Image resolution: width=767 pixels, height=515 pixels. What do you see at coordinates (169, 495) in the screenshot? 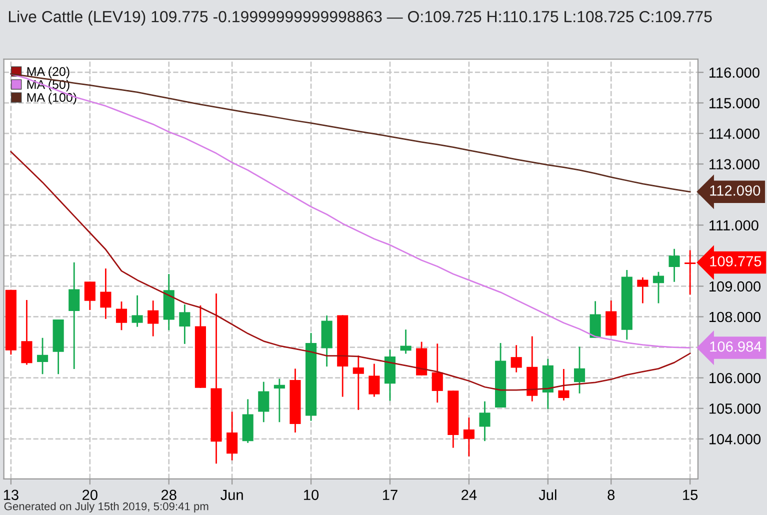
I see `x-tick-label: 28` at bounding box center [169, 495].